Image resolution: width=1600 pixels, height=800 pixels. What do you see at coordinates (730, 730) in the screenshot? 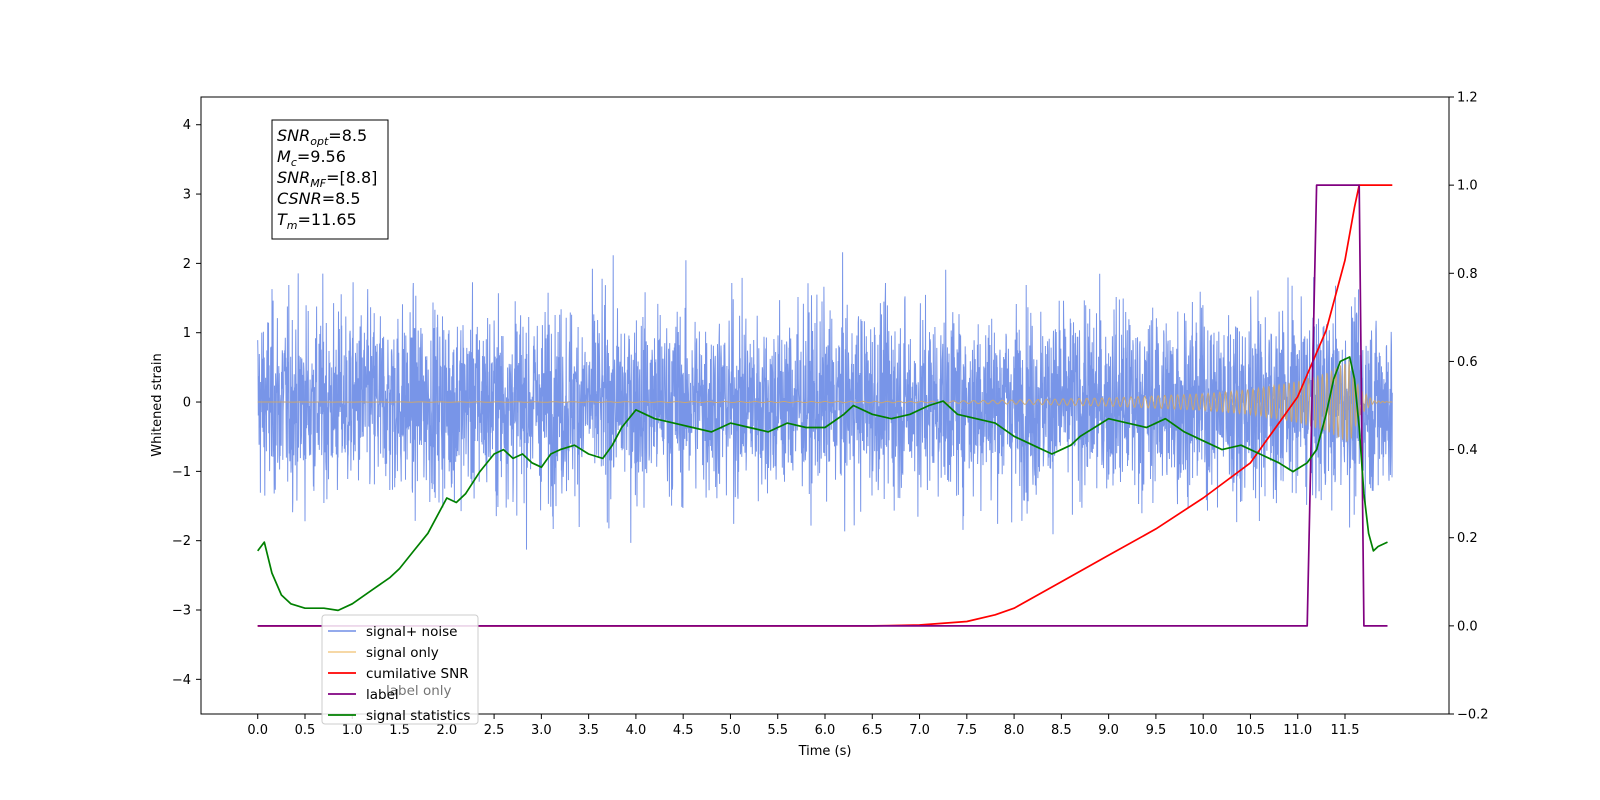
I see `x-tick-label: 5.0` at bounding box center [730, 730].